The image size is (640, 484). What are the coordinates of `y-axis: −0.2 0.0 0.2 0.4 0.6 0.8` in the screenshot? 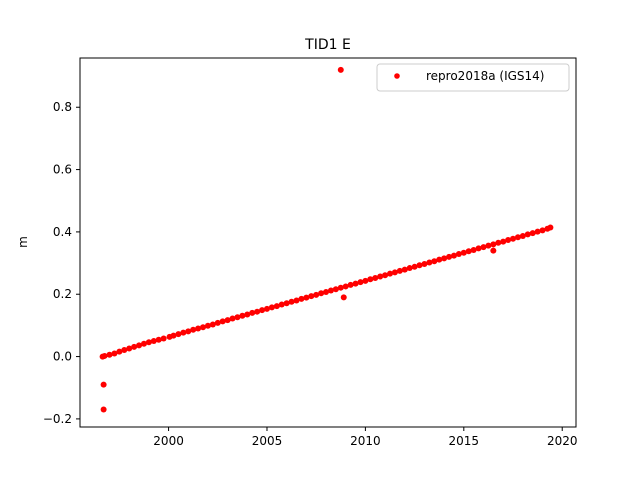 It's located at (61, 263).